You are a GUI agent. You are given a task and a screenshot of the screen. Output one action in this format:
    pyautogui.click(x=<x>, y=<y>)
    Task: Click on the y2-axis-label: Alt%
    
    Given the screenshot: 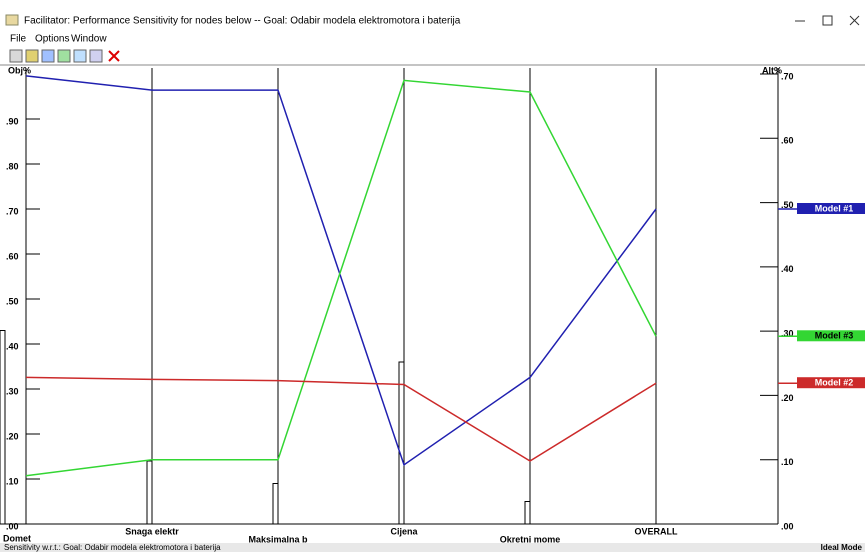 What is the action you would take?
    pyautogui.click(x=772, y=70)
    